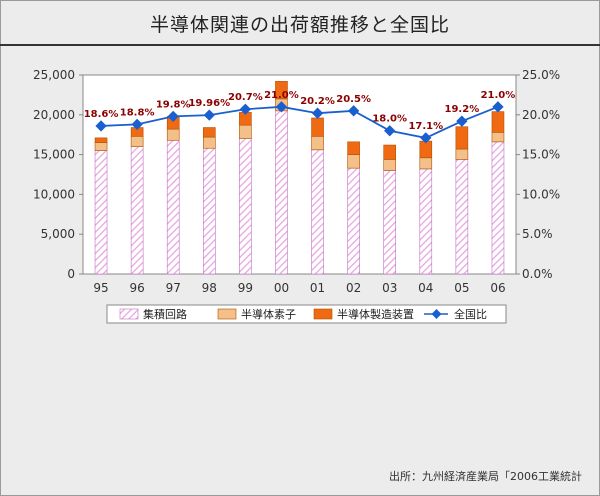 The width and height of the screenshot is (600, 496). I want to click on y-left-tick-label: 25,000, so click(54, 75).